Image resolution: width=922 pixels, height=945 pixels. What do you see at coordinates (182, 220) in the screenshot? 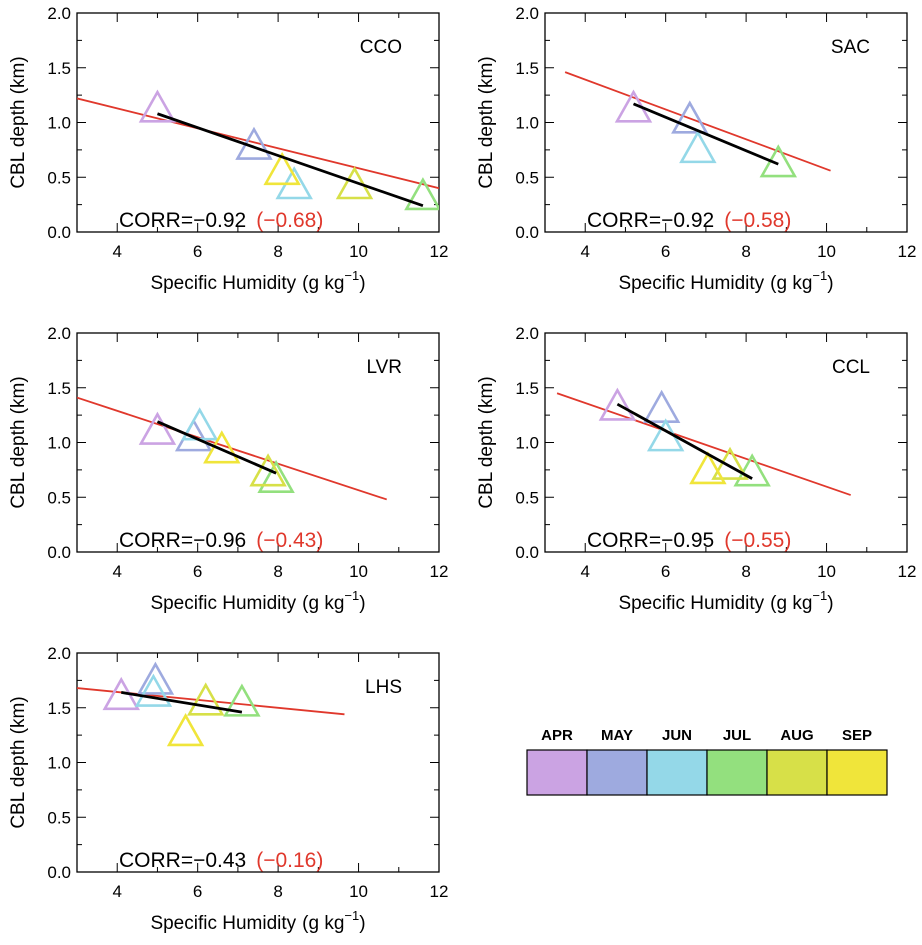
I see `correlation-value: CORR=−0.92` at bounding box center [182, 220].